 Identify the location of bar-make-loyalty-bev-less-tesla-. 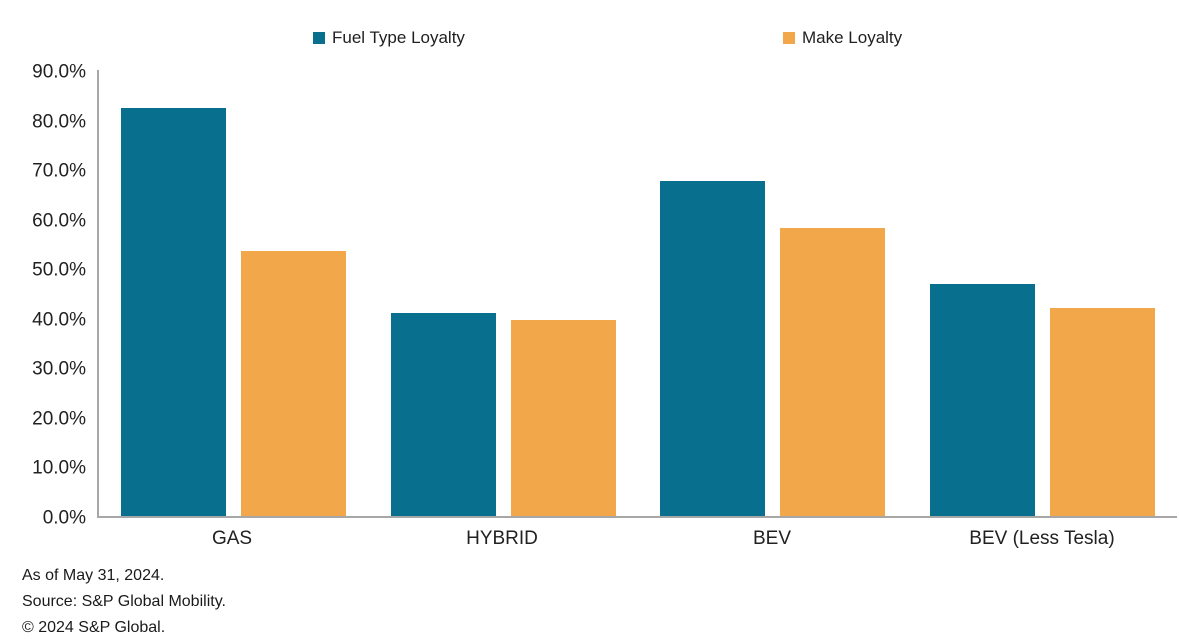
(1102, 412).